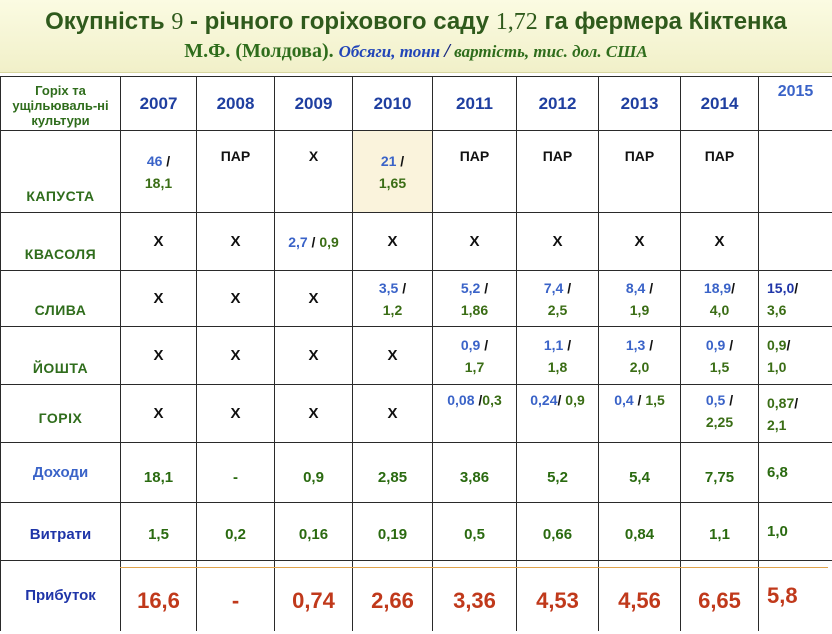  What do you see at coordinates (719, 171) in the screenshot?
I see `cell-2014: ПАР` at bounding box center [719, 171].